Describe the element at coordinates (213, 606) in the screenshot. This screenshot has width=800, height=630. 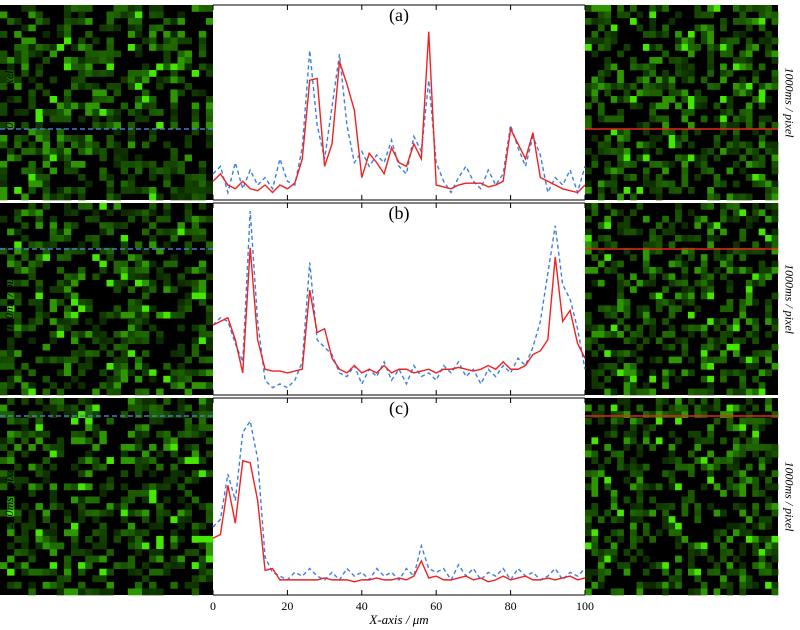
I see `x-tick-label: 0` at that location.